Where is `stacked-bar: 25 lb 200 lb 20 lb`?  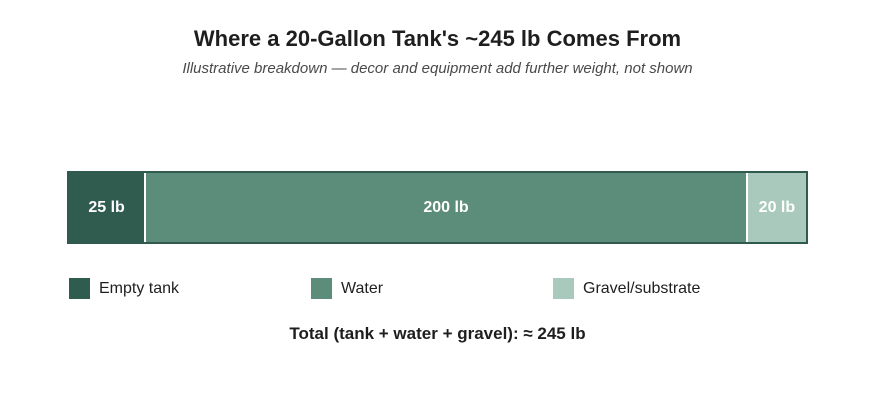 stacked-bar: 25 lb 200 lb 20 lb is located at coordinates (437, 207).